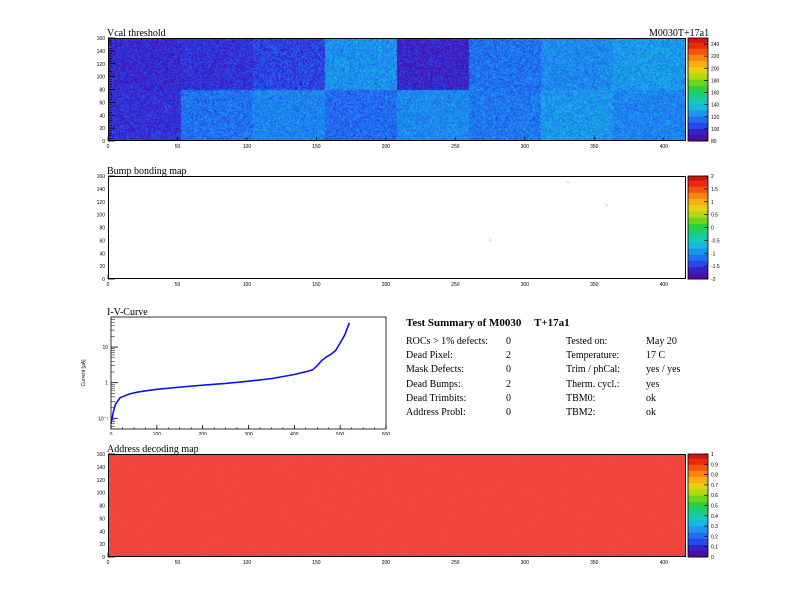 The image size is (792, 612). Describe the element at coordinates (715, 241) in the screenshot. I see `z-tick-label: -0.5` at that location.